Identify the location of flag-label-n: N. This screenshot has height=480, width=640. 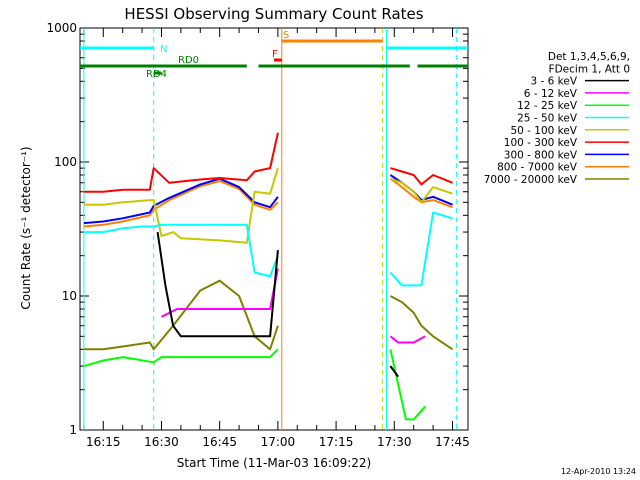
(163, 49).